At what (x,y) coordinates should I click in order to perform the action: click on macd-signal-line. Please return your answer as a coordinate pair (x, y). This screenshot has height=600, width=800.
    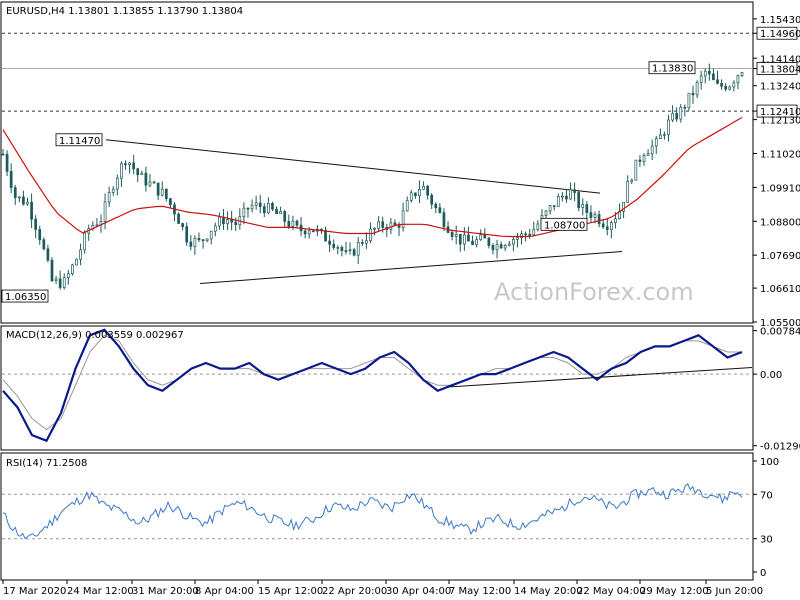
    Looking at the image, I should click on (372, 382).